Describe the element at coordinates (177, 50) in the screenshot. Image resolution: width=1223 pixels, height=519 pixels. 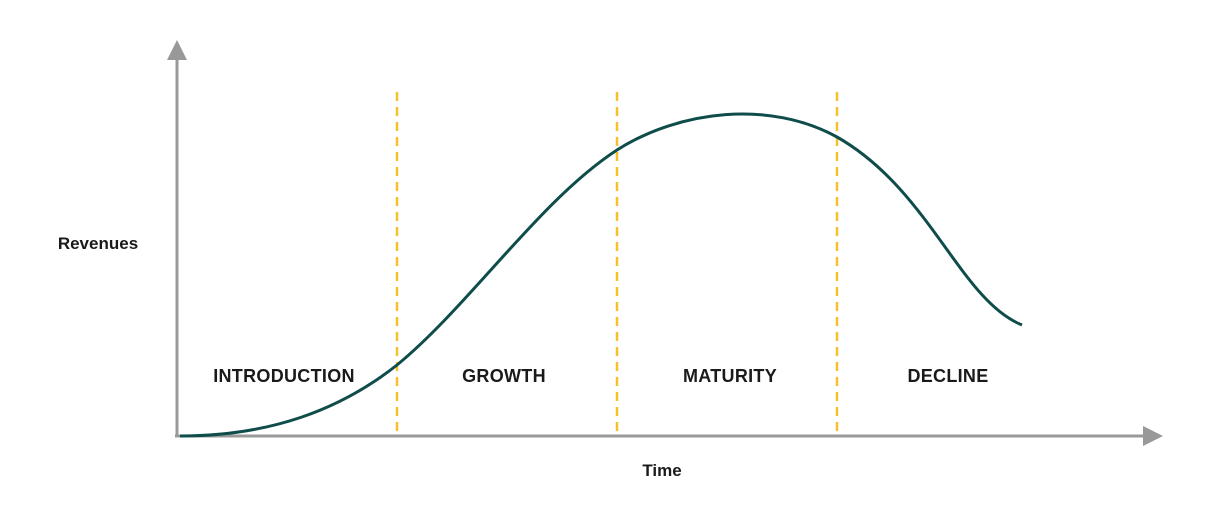
I see `y-axis-arrowhead` at that location.